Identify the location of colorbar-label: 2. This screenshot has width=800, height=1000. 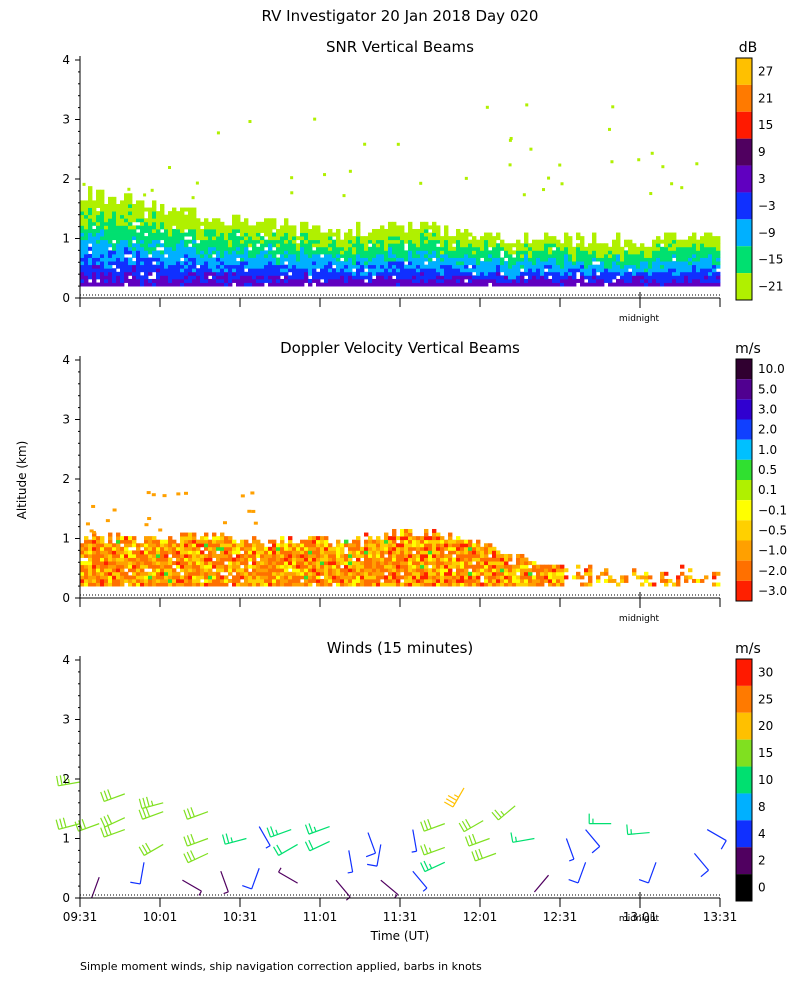
(762, 861).